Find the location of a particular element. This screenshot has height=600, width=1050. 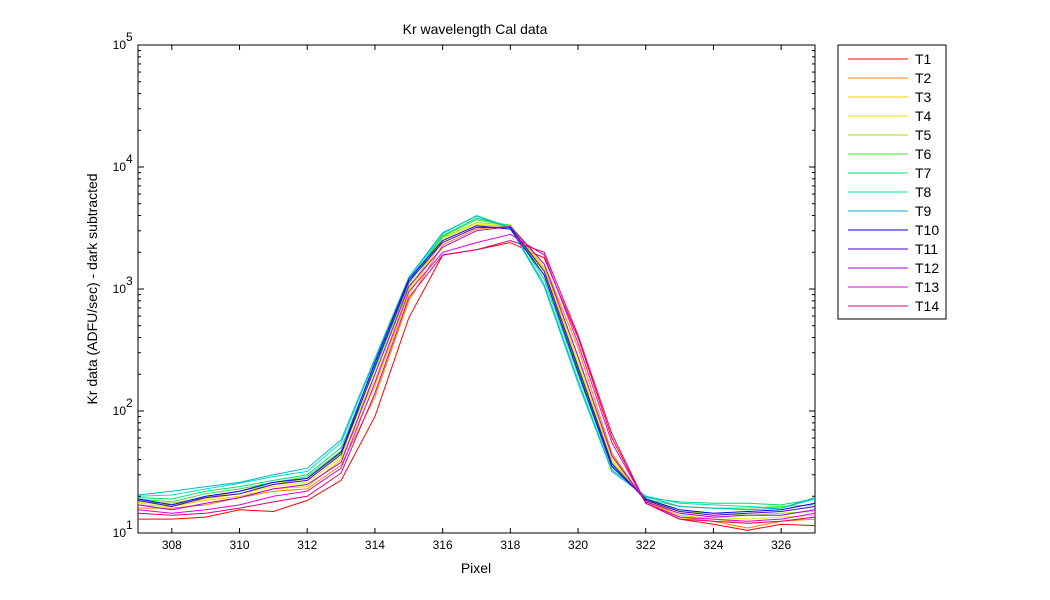

x-axis-label: Pixel is located at coordinates (476, 568).